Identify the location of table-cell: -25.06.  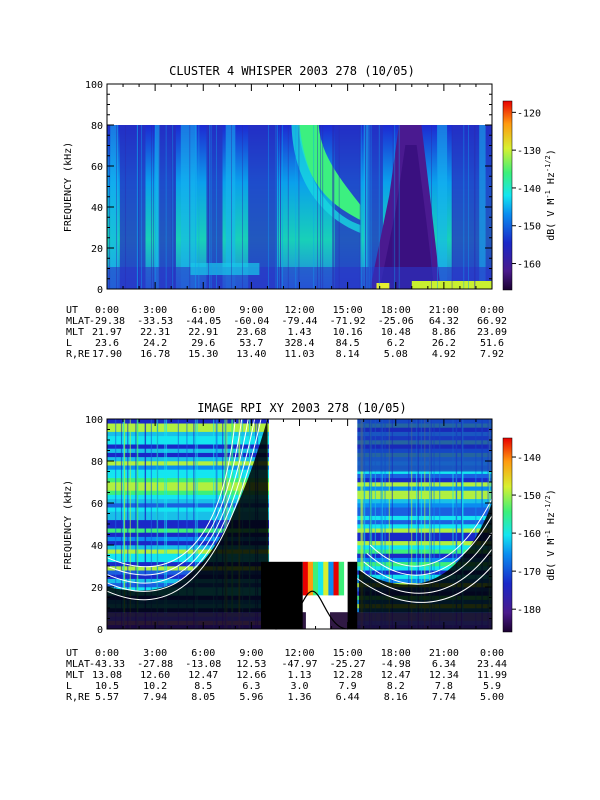
(396, 321).